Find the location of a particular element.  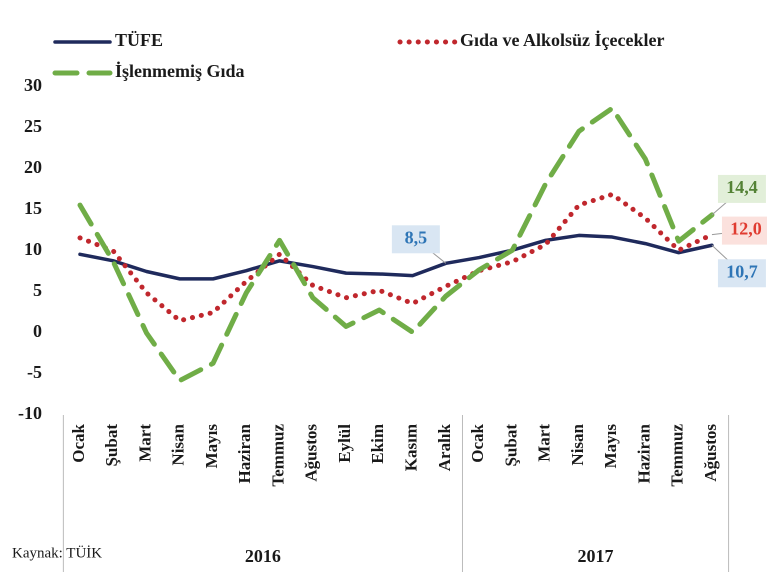

x-tick-label: Aralık is located at coordinates (444, 447).